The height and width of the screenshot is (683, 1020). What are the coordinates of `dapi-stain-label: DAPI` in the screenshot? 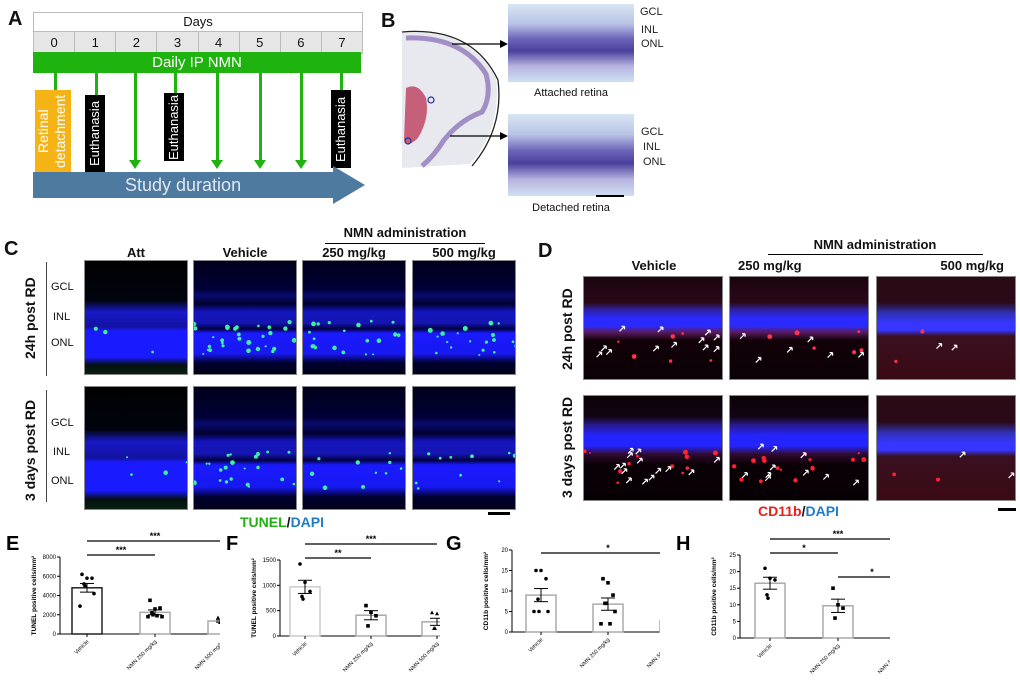 It's located at (822, 511).